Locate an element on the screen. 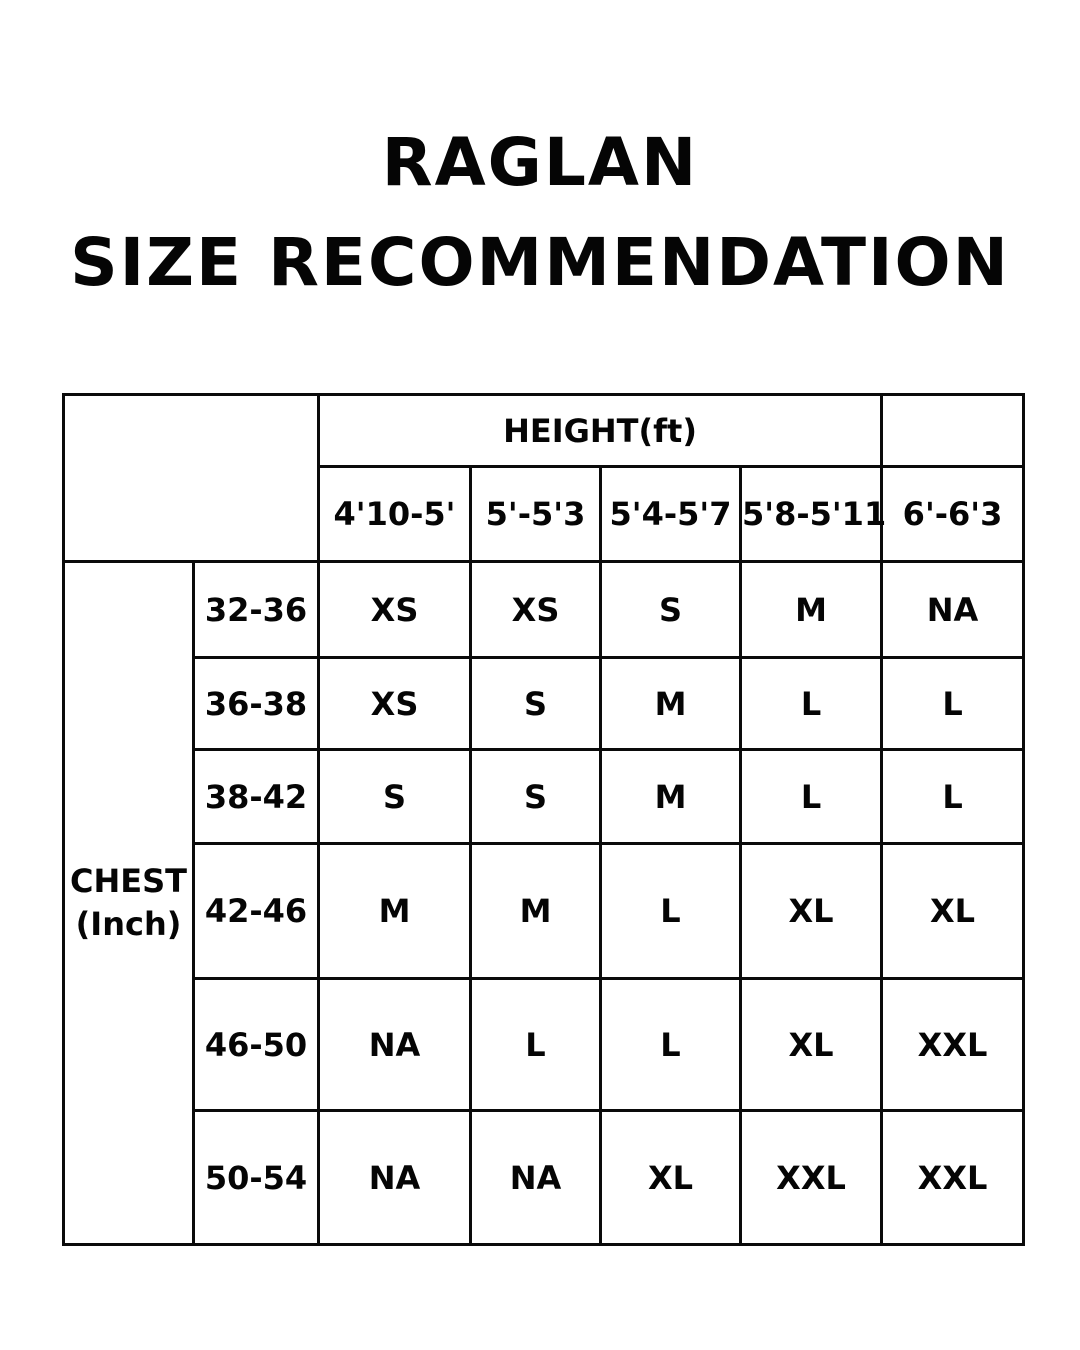 Image resolution: width=1080 pixels, height=1350 pixels. height-col-header-1: 5'-5'3 is located at coordinates (535, 514).